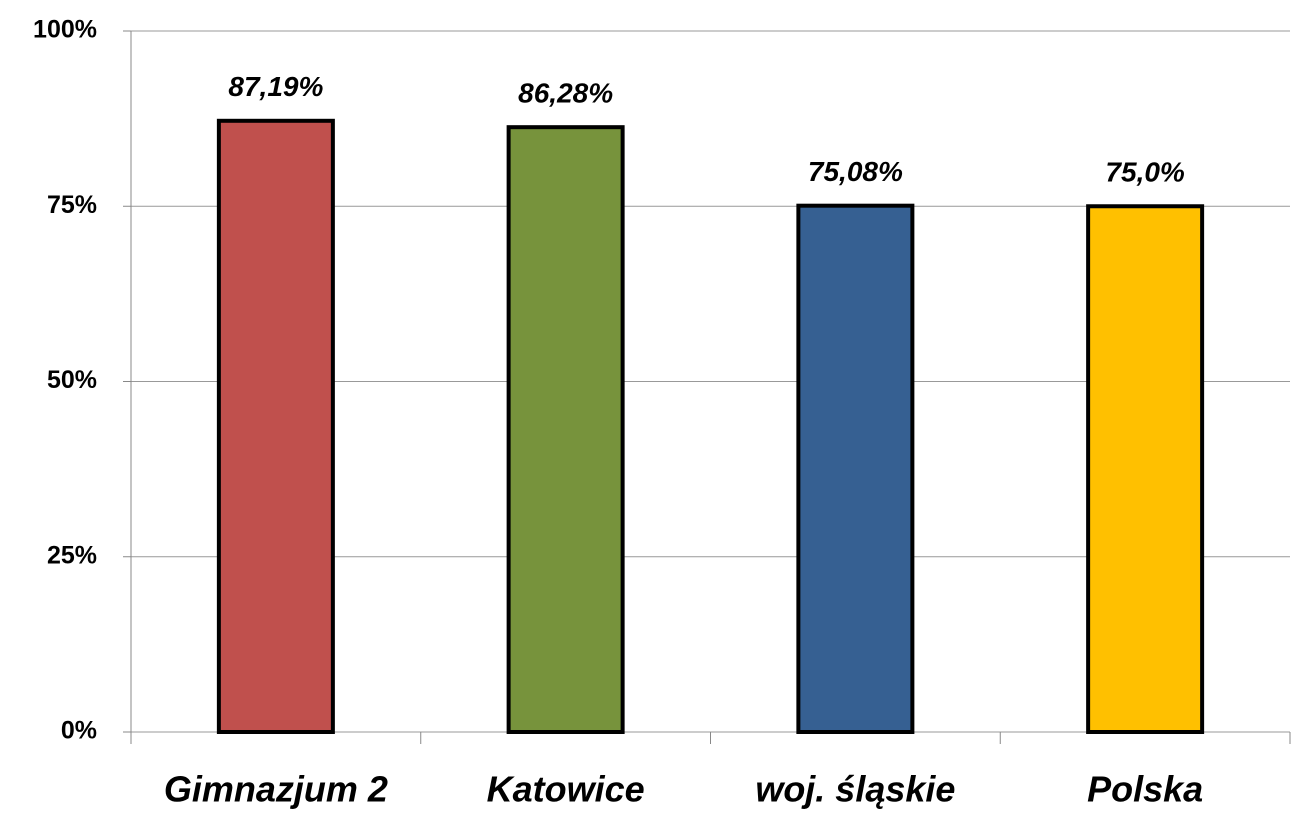 The height and width of the screenshot is (814, 1295). What do you see at coordinates (72, 205) in the screenshot?
I see `y-tick-label: 75%` at bounding box center [72, 205].